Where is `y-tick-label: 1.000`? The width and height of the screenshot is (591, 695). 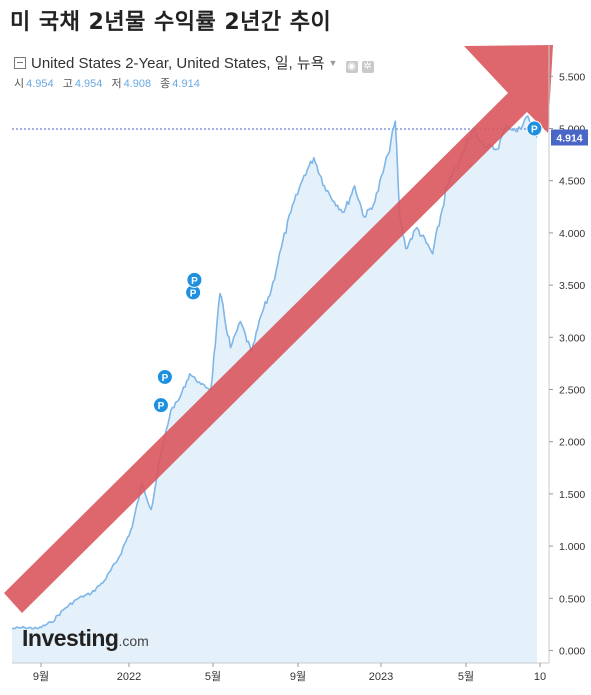
y-tick-label: 1.000 is located at coordinates (572, 547).